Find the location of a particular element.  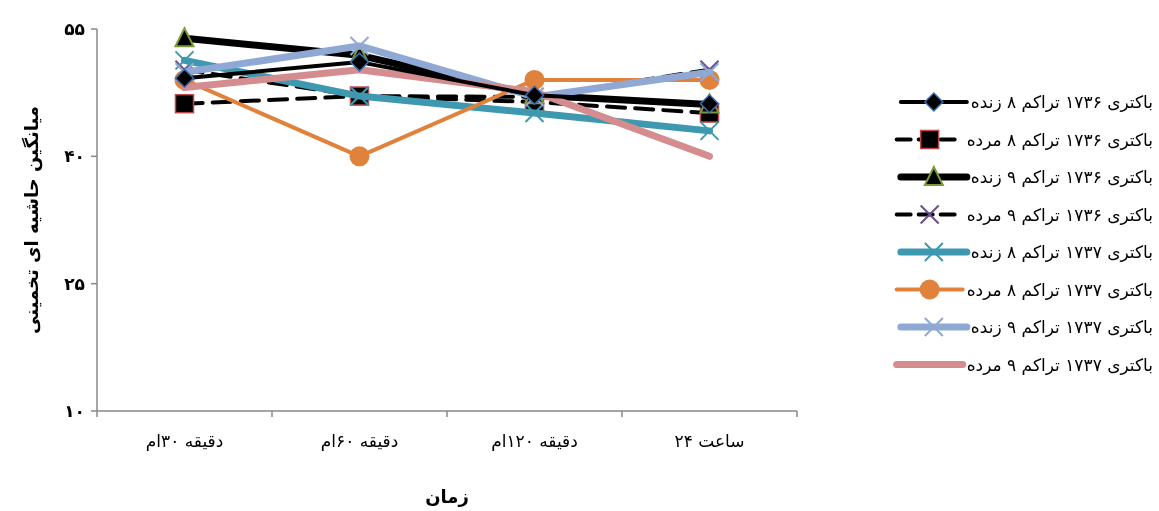

y-axis-title: میانگین حاشیه ای تخمینی is located at coordinates (32, 220).